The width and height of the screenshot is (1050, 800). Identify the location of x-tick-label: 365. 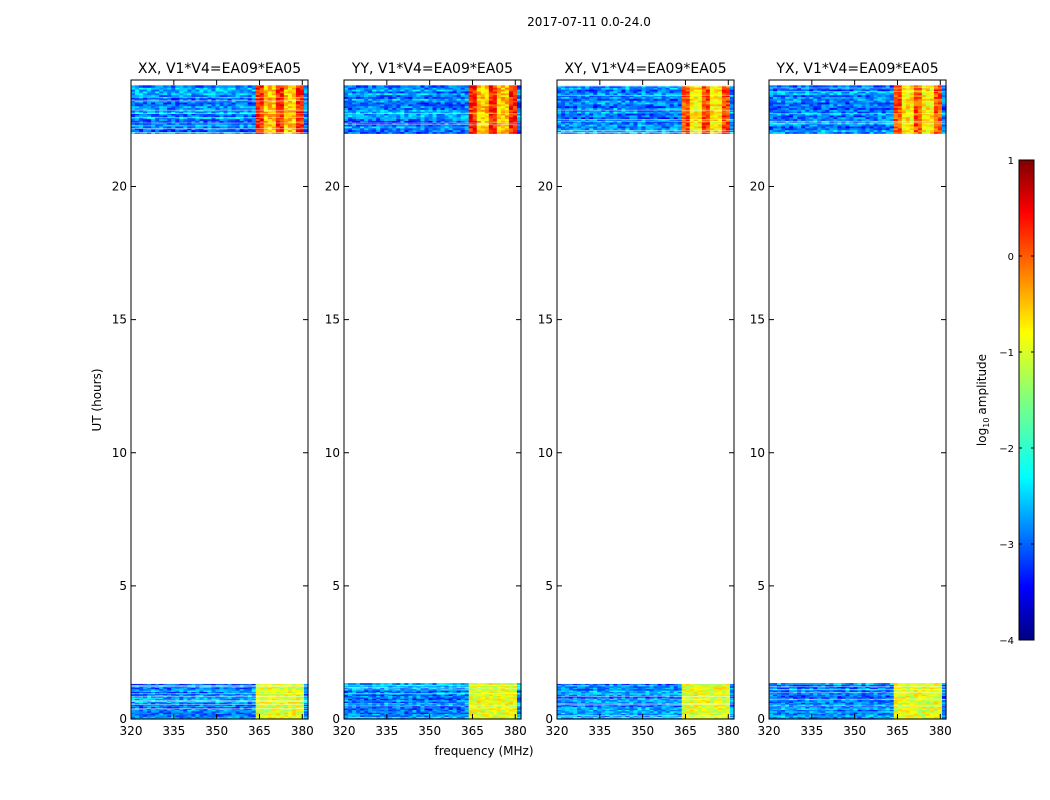
(472, 731).